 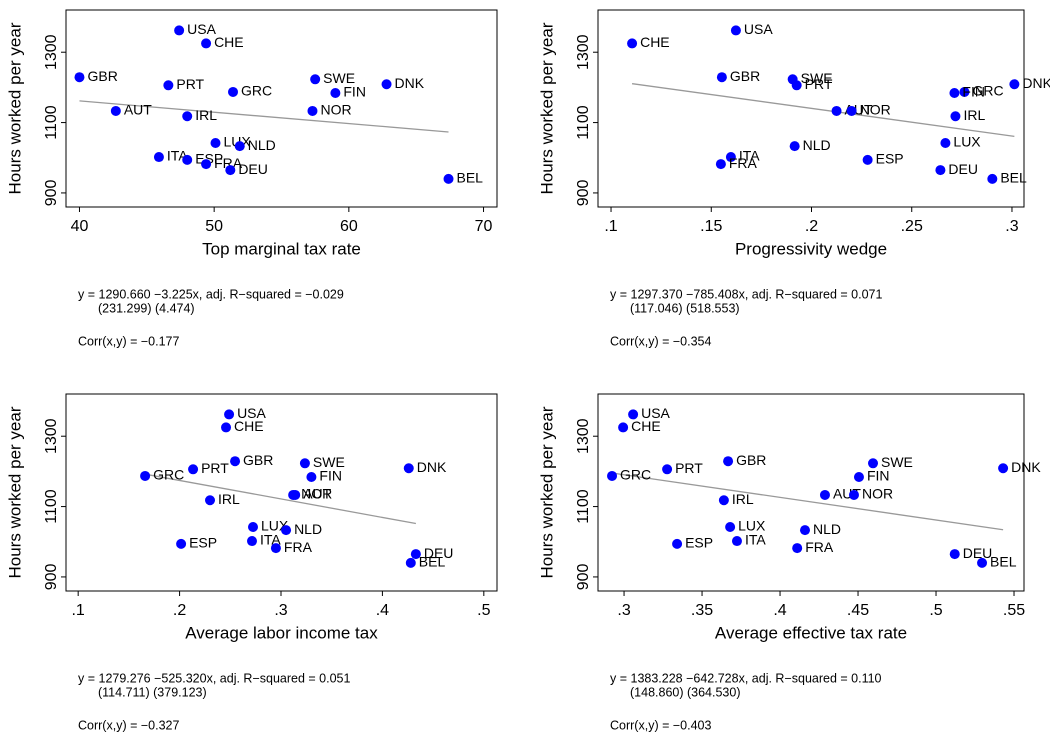 What do you see at coordinates (743, 163) in the screenshot?
I see `point-label: FRA` at bounding box center [743, 163].